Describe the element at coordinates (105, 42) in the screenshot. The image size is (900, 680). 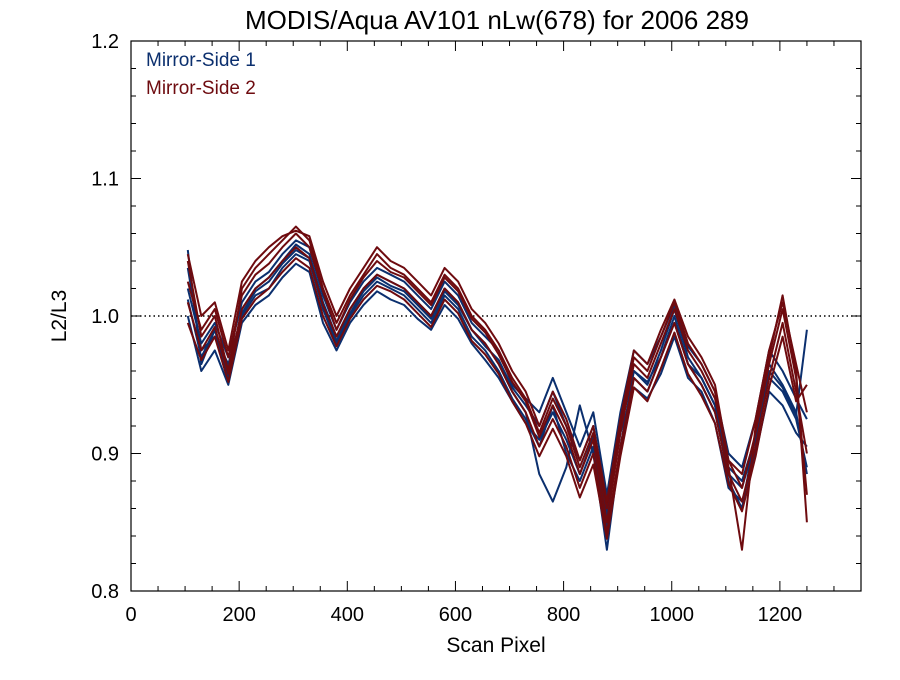
I see `y-tick-label: 1.2` at that location.